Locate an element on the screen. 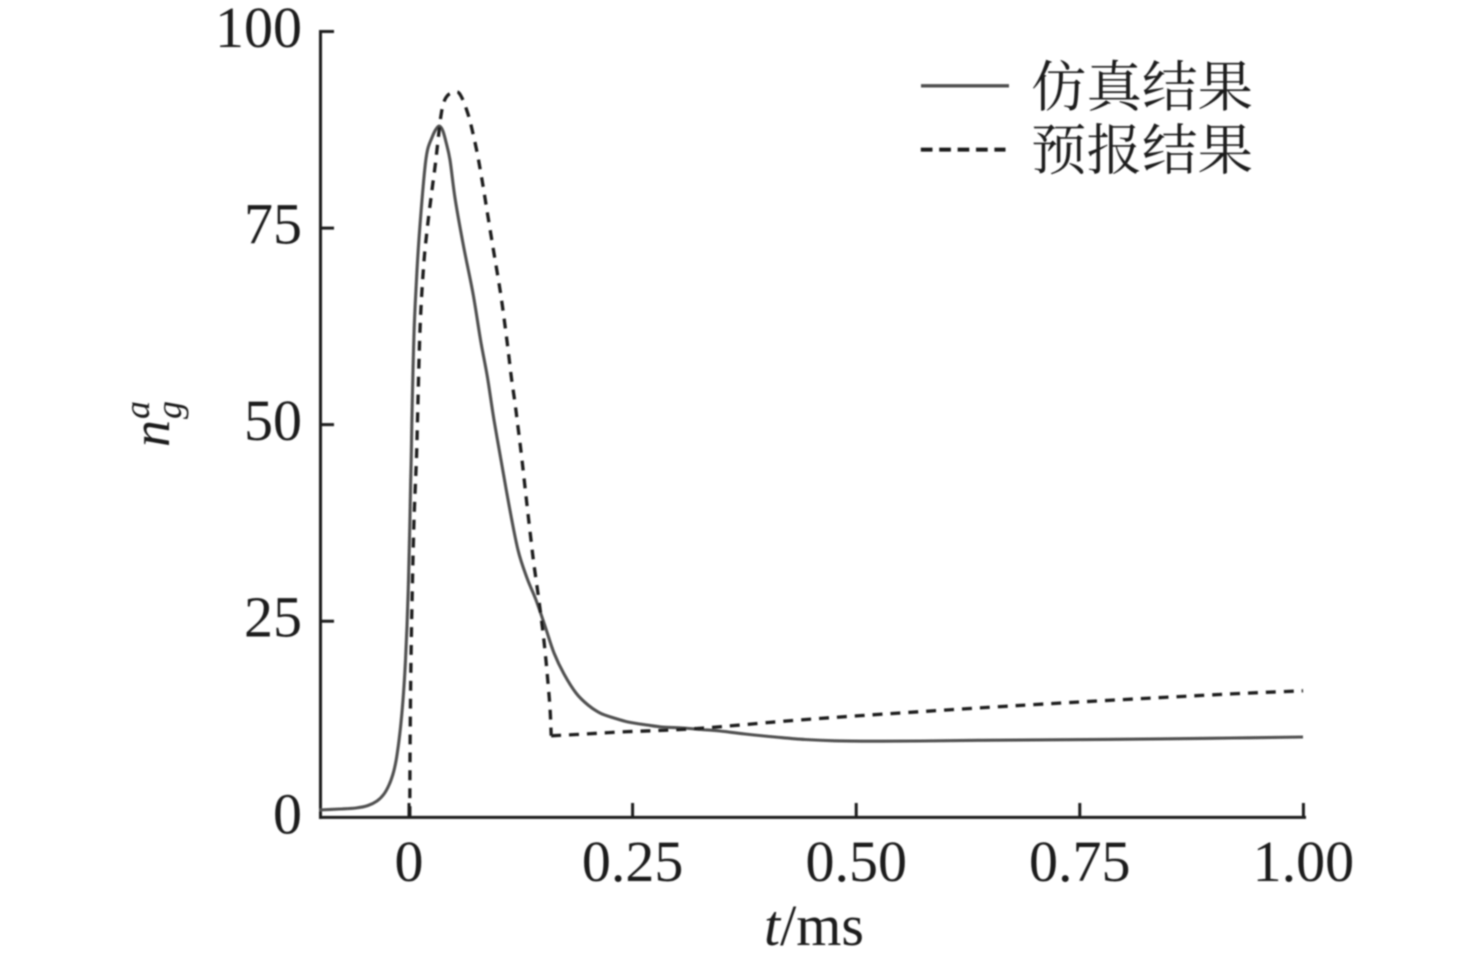  svg-text: 75 is located at coordinates (273, 224).